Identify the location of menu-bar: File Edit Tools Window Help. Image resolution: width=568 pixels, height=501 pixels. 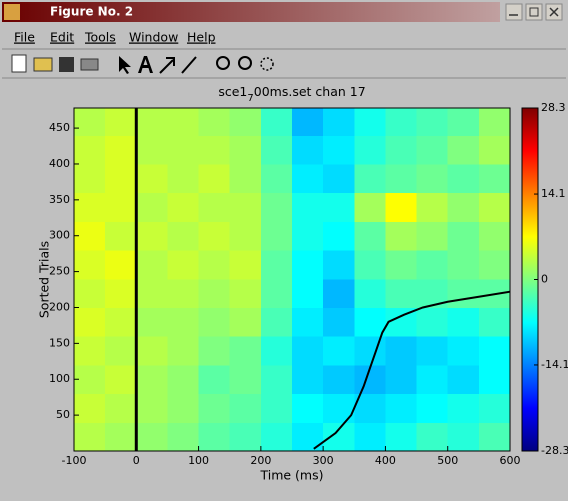
(115, 37).